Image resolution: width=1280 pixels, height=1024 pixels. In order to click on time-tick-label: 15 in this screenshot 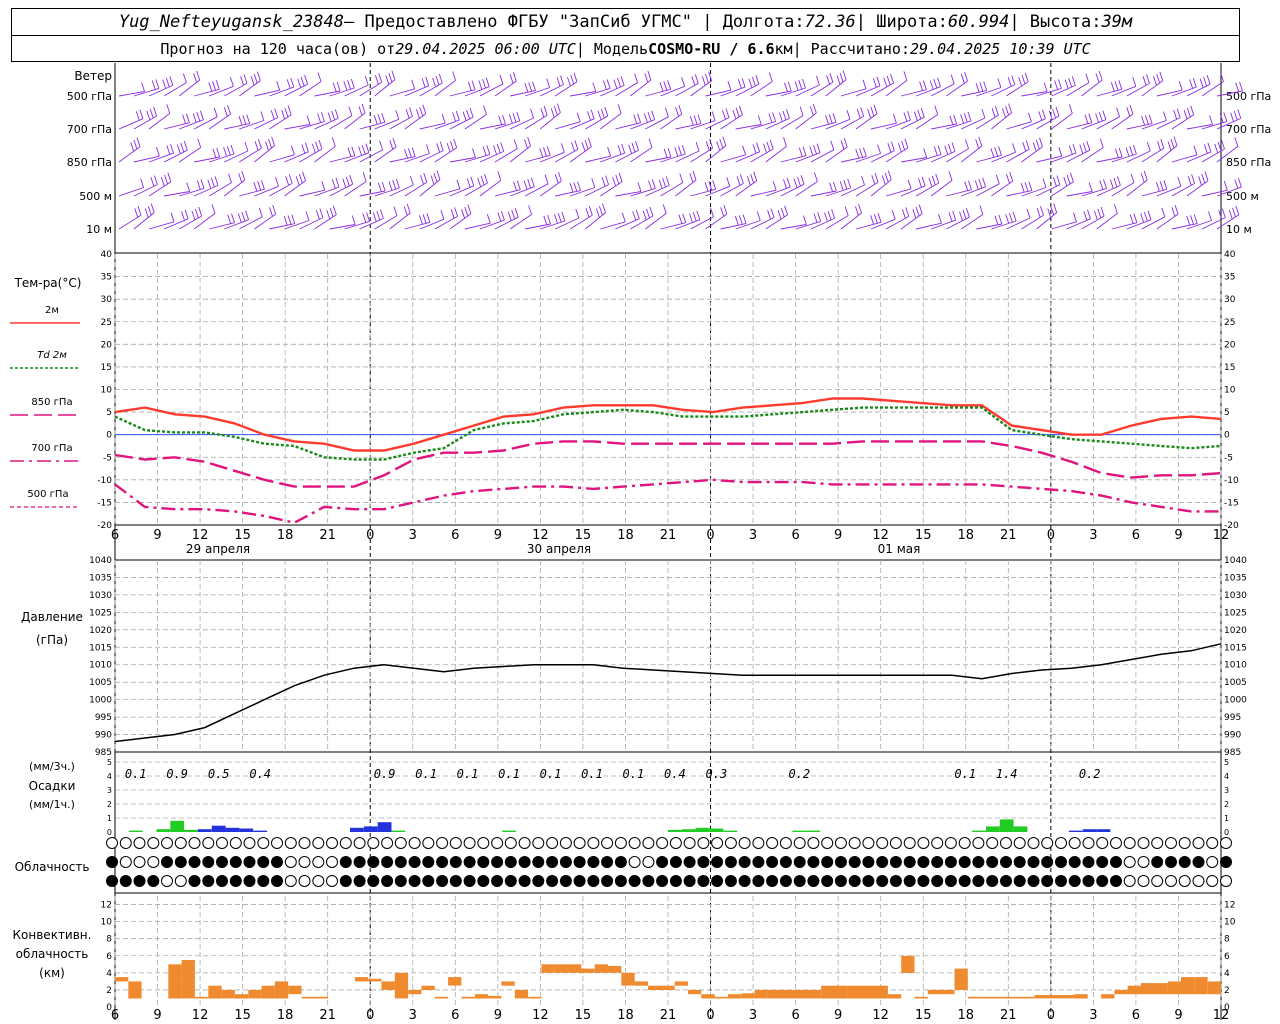, I will do `click(923, 535)`.